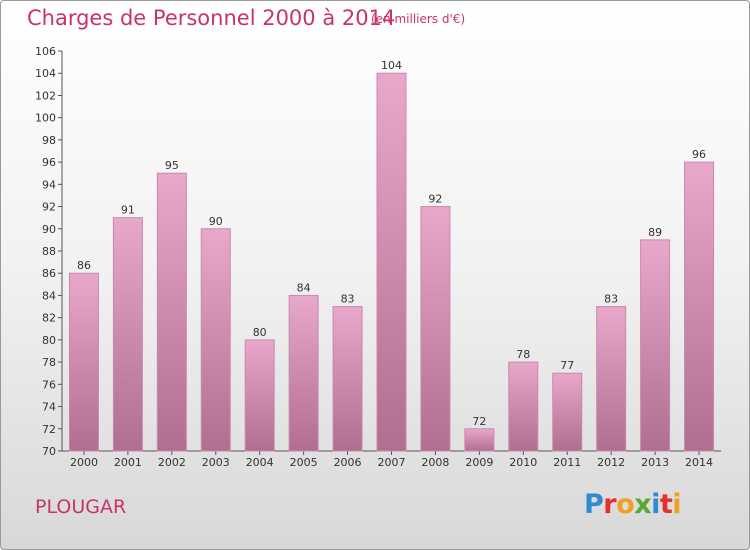 The image size is (750, 550). I want to click on bar-2001, so click(127, 334).